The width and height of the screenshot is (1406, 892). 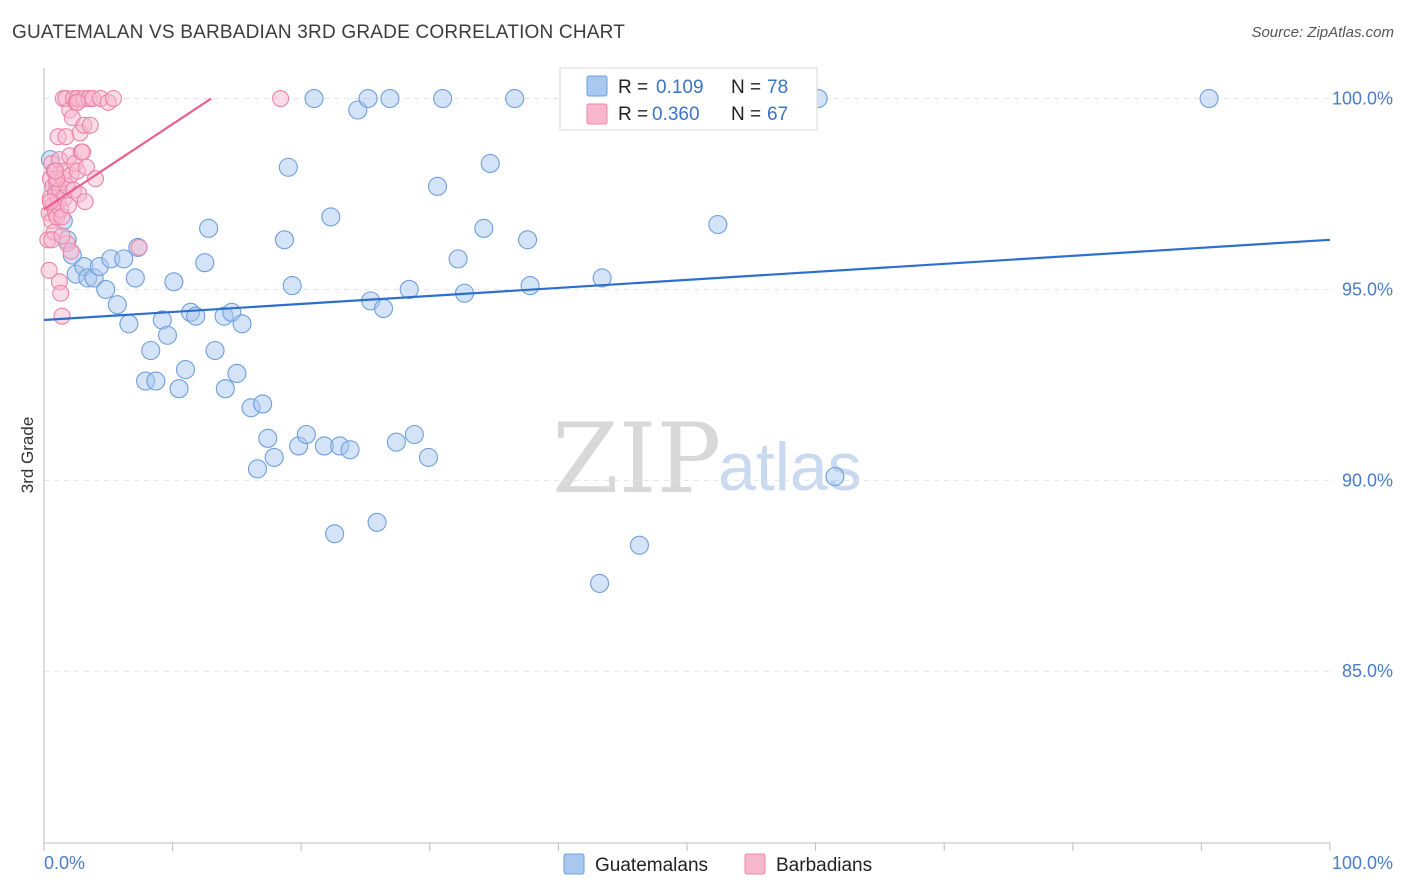 I want to click on y-axis-label: 3rd Grade, so click(x=27, y=455).